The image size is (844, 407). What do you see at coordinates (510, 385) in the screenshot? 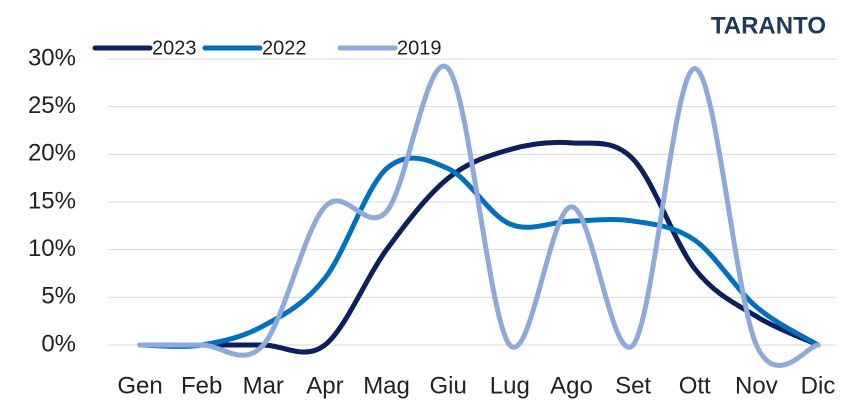
I see `x-tick-label: Lug` at bounding box center [510, 385].